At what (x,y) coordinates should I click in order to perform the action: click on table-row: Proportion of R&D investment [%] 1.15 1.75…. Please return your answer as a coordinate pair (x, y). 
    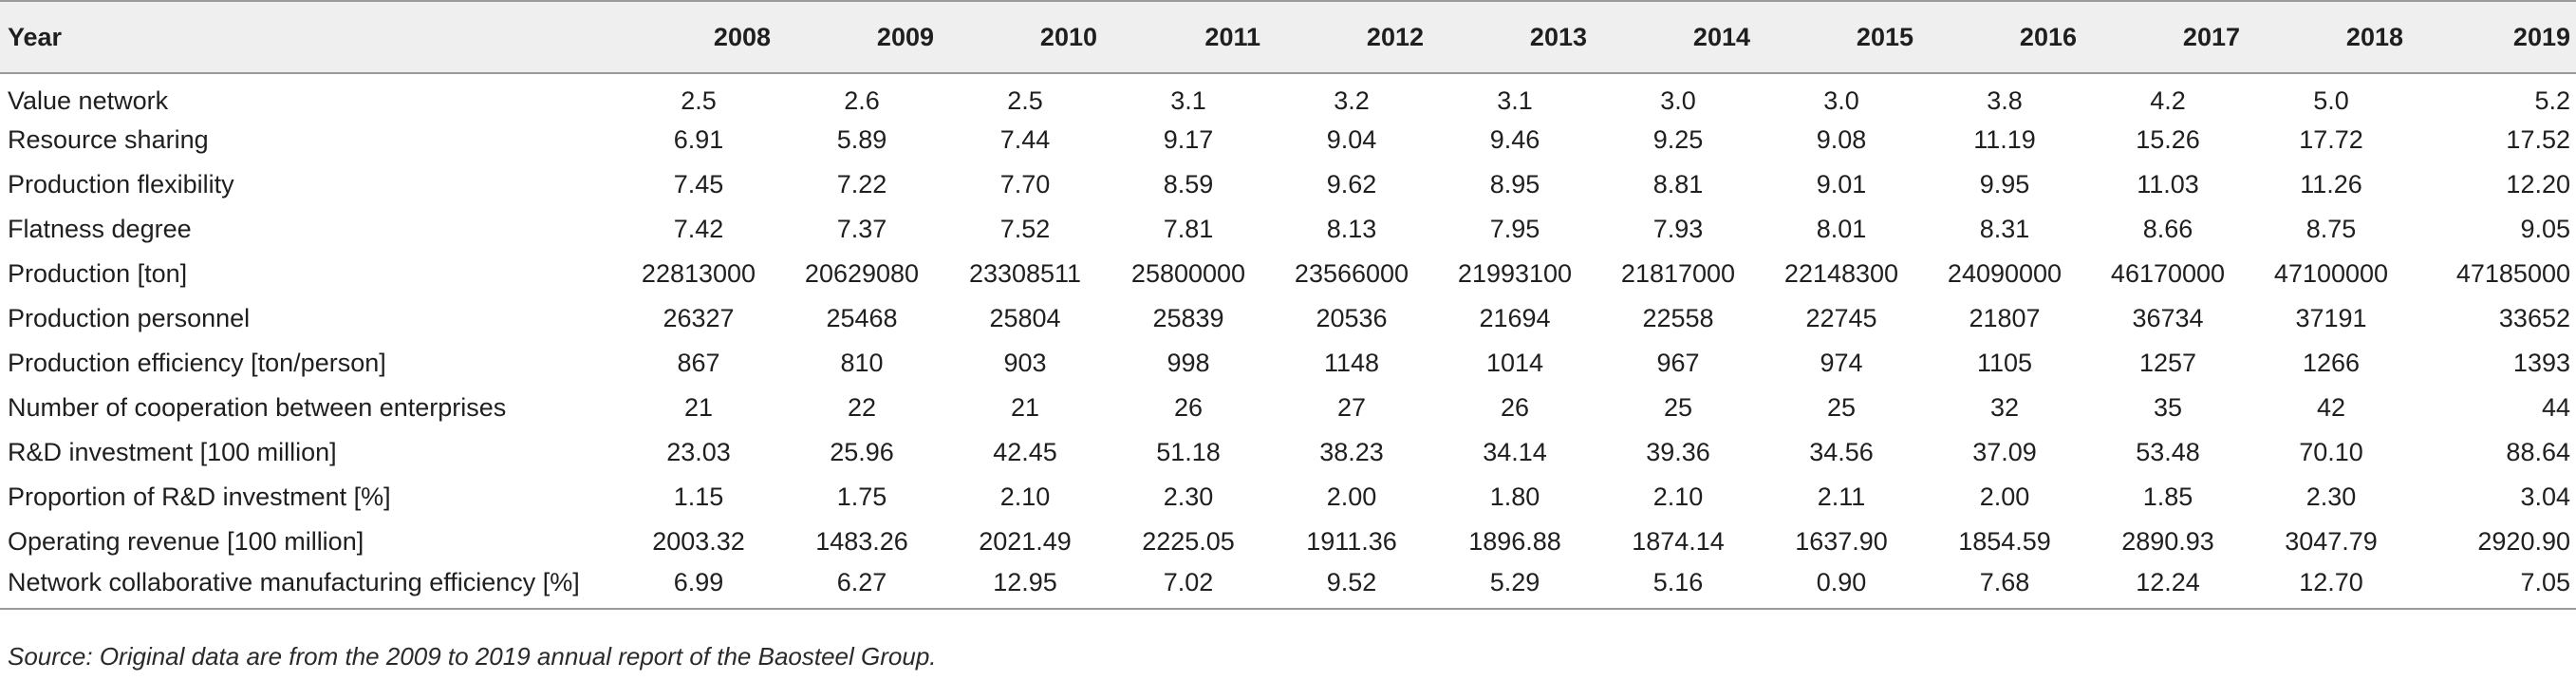
    Looking at the image, I should click on (1288, 497).